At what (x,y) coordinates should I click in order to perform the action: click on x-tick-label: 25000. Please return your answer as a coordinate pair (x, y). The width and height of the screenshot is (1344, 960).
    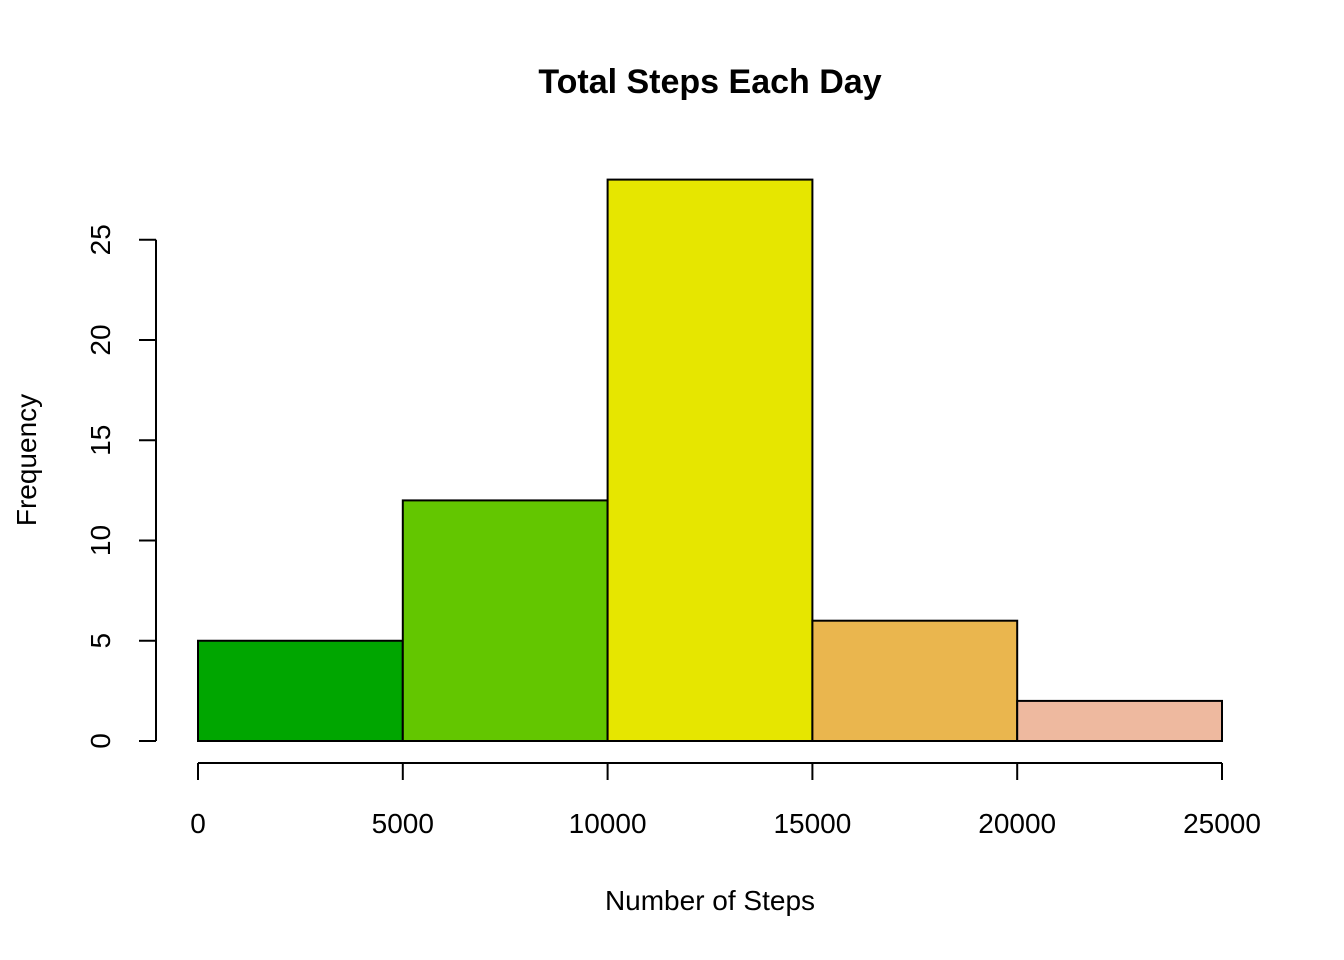
    Looking at the image, I should click on (1222, 823).